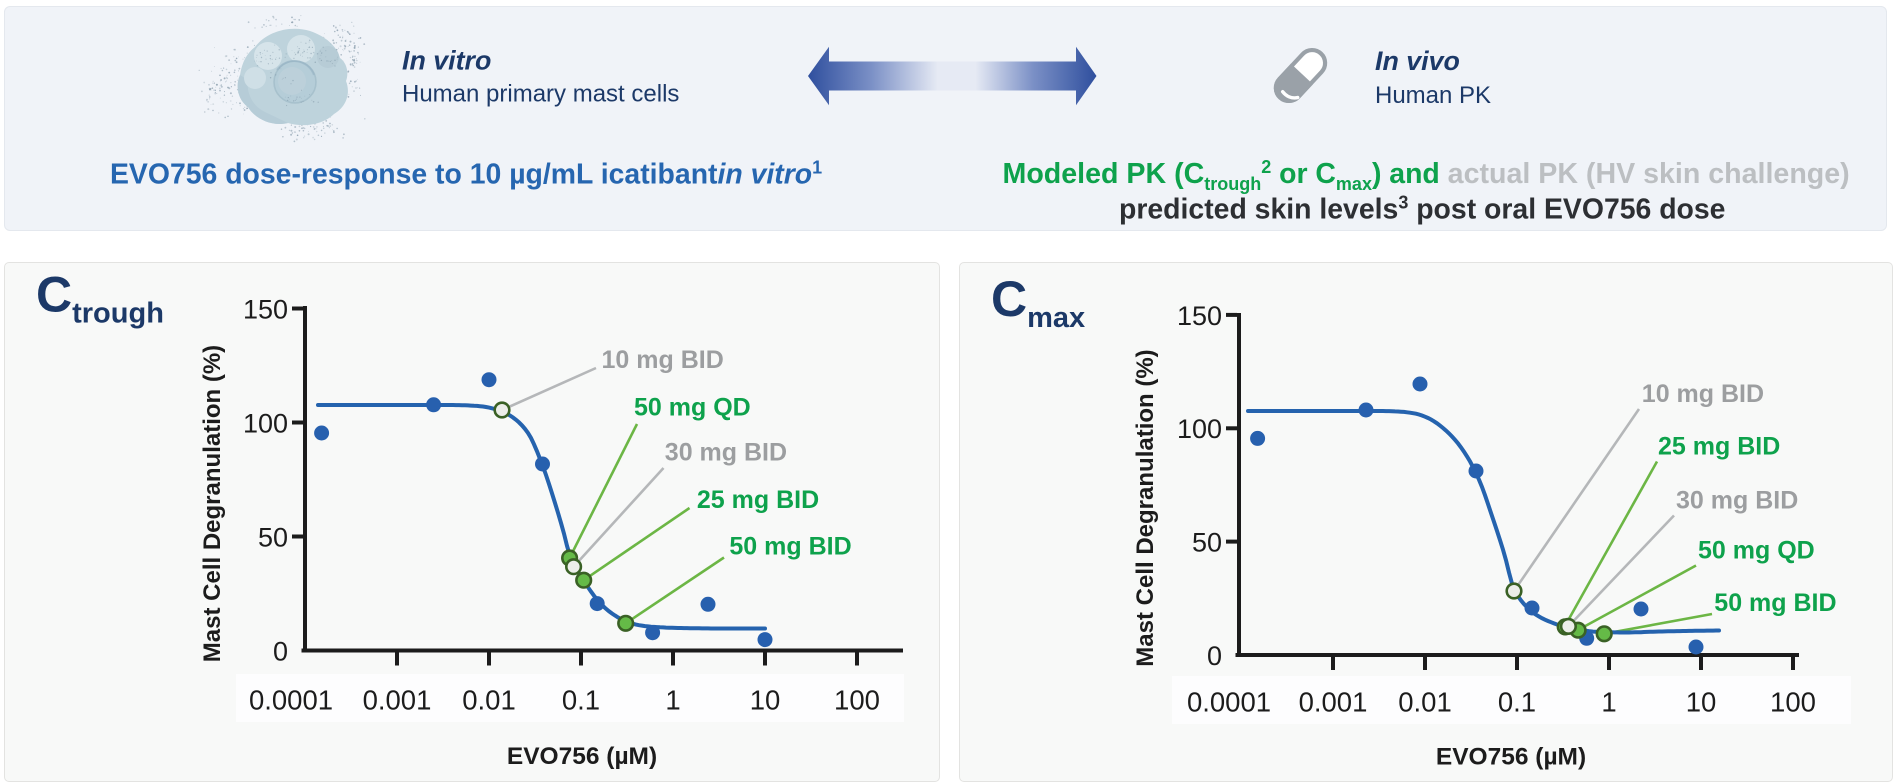 The image size is (1896, 784). What do you see at coordinates (446, 61) in the screenshot?
I see `svg-text: In vitro` at bounding box center [446, 61].